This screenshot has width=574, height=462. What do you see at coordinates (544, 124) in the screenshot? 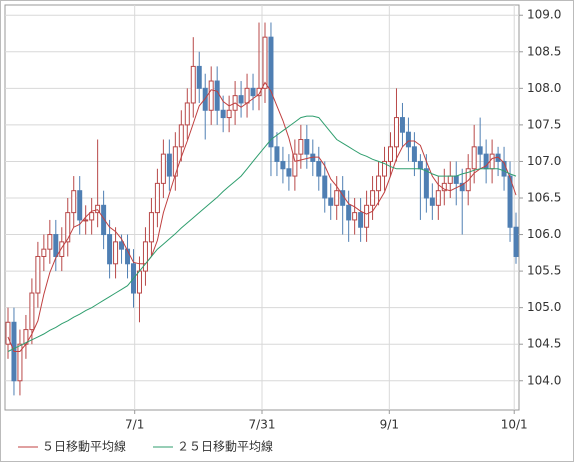
I see `y-tick-label: 107.5` at bounding box center [544, 124].